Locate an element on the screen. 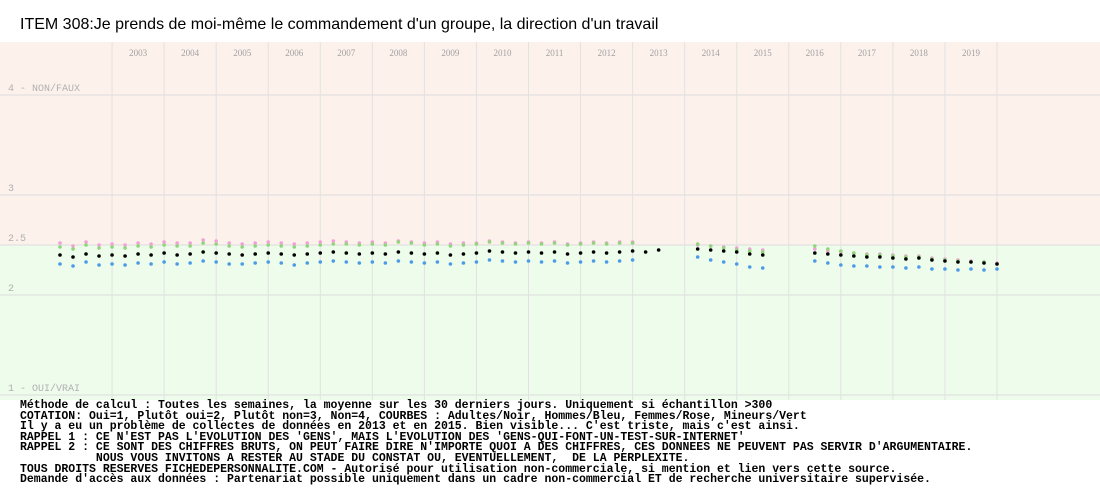 The height and width of the screenshot is (500, 1100). y-tick-label: 3 is located at coordinates (11, 189).